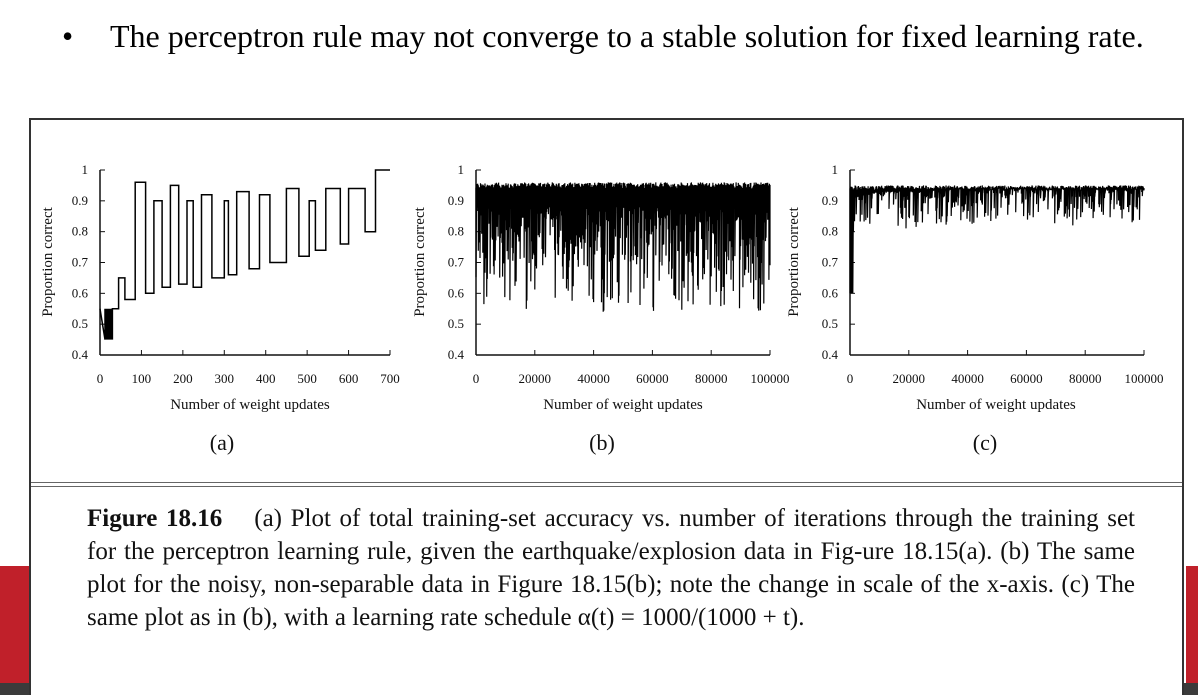 This screenshot has height=695, width=1198. What do you see at coordinates (48, 261) in the screenshot?
I see `y-axis-label-1: Proportion correct` at bounding box center [48, 261].